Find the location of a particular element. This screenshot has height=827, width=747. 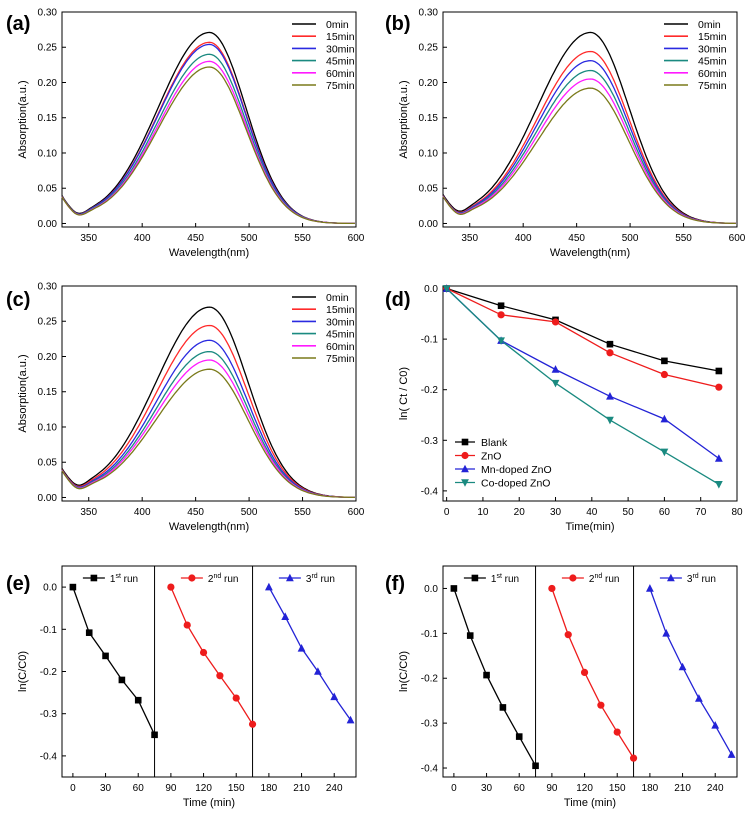

x-tick-label: 450 is located at coordinates (195, 238).